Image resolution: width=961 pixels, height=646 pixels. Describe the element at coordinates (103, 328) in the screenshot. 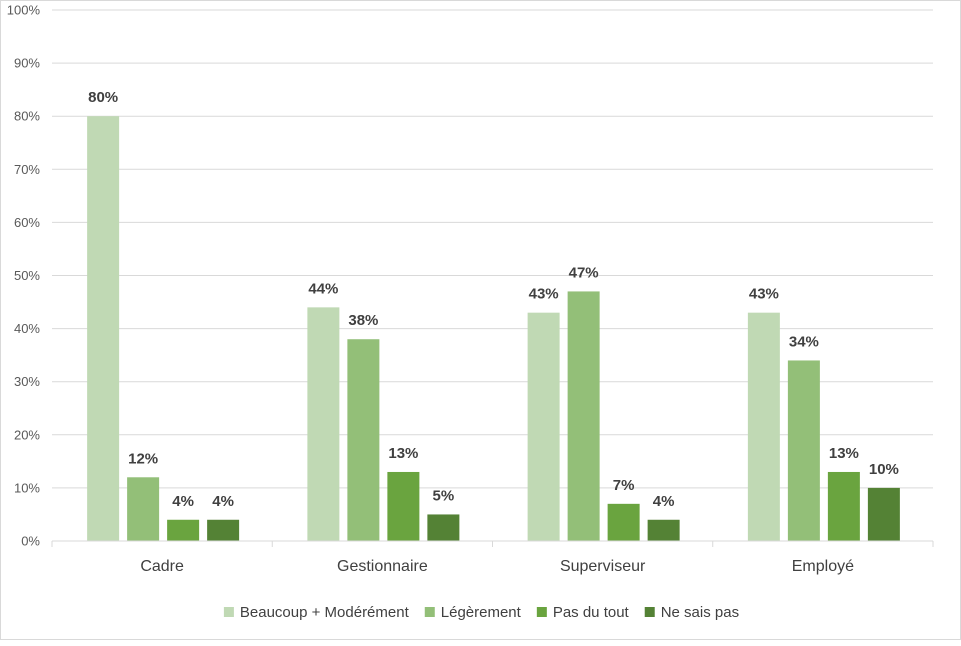

I see `bar-cadre-beaucoup-moderement` at that location.